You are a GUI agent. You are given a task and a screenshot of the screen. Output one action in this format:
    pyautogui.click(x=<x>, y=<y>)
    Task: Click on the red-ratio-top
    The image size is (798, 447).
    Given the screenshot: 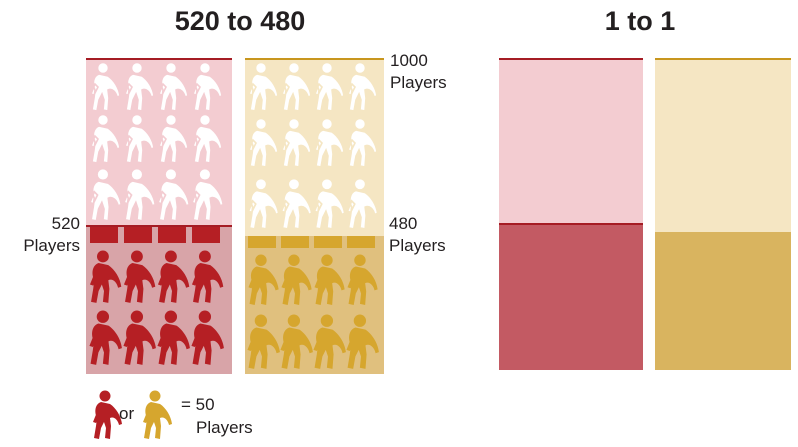 What is the action you would take?
    pyautogui.click(x=571, y=141)
    